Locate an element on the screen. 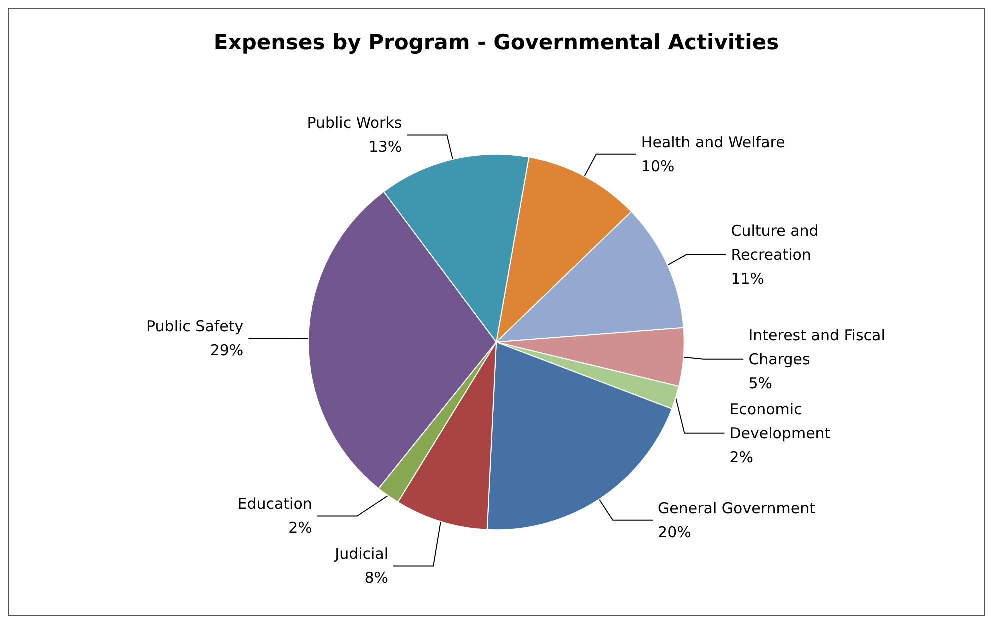 The height and width of the screenshot is (624, 993). data-label: 13% is located at coordinates (385, 147).